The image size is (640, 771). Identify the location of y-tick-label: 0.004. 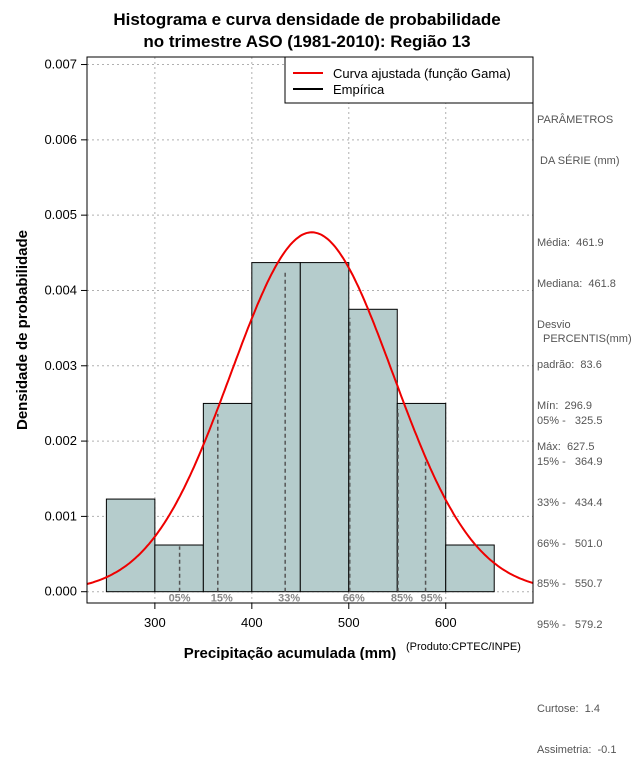
(60, 289).